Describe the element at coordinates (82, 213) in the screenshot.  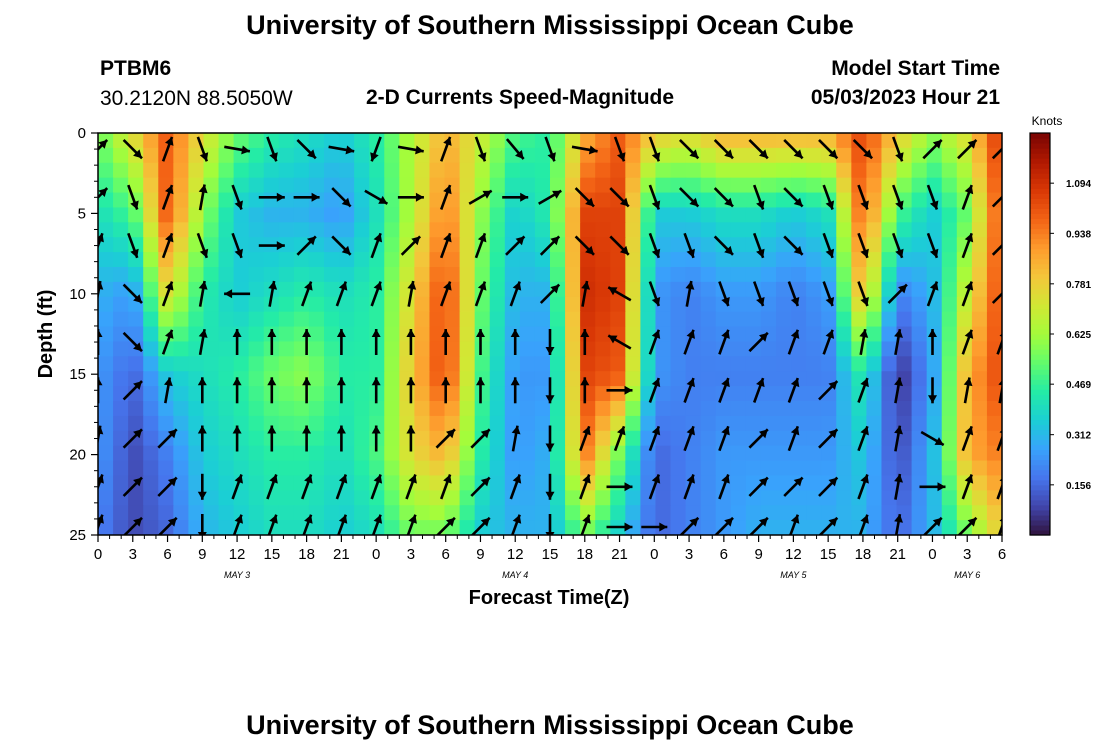
I see `y-tick-label: 5` at that location.